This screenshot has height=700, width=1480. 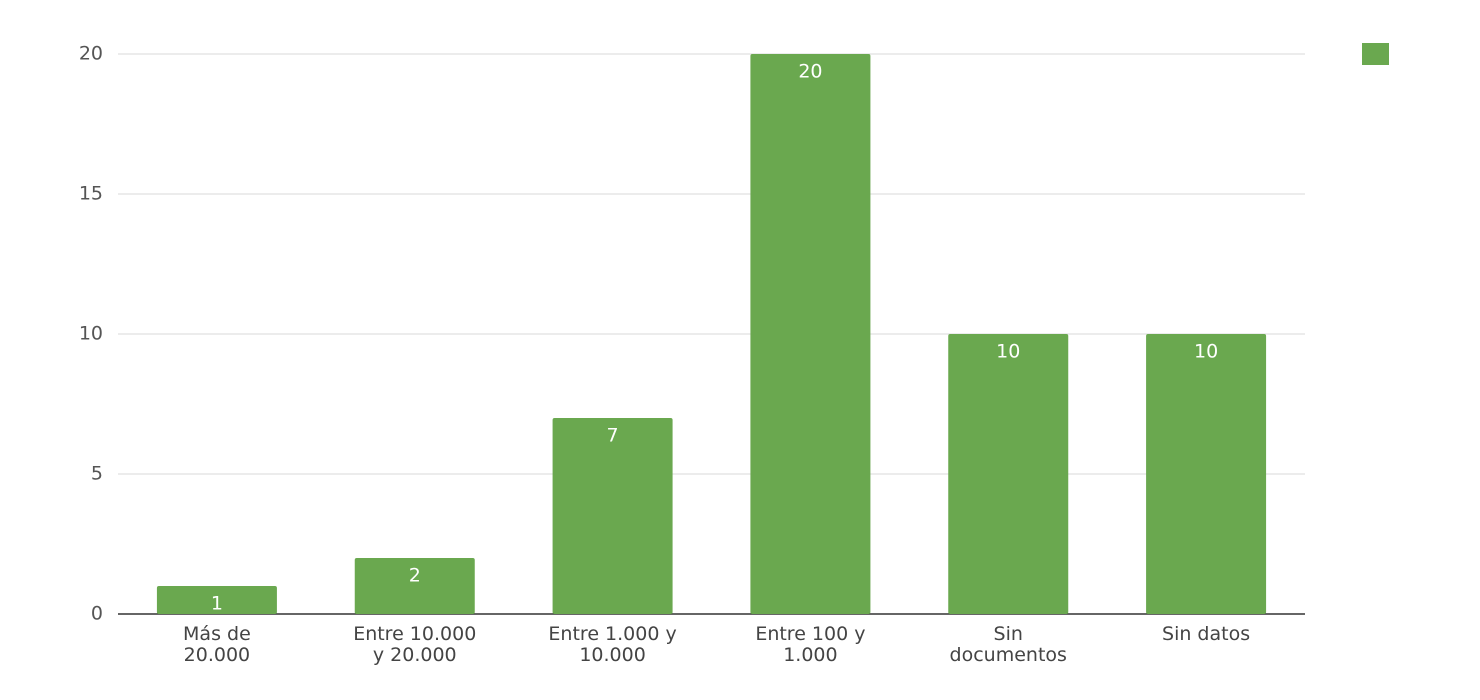 I want to click on y-tick-label: 0, so click(x=97, y=614).